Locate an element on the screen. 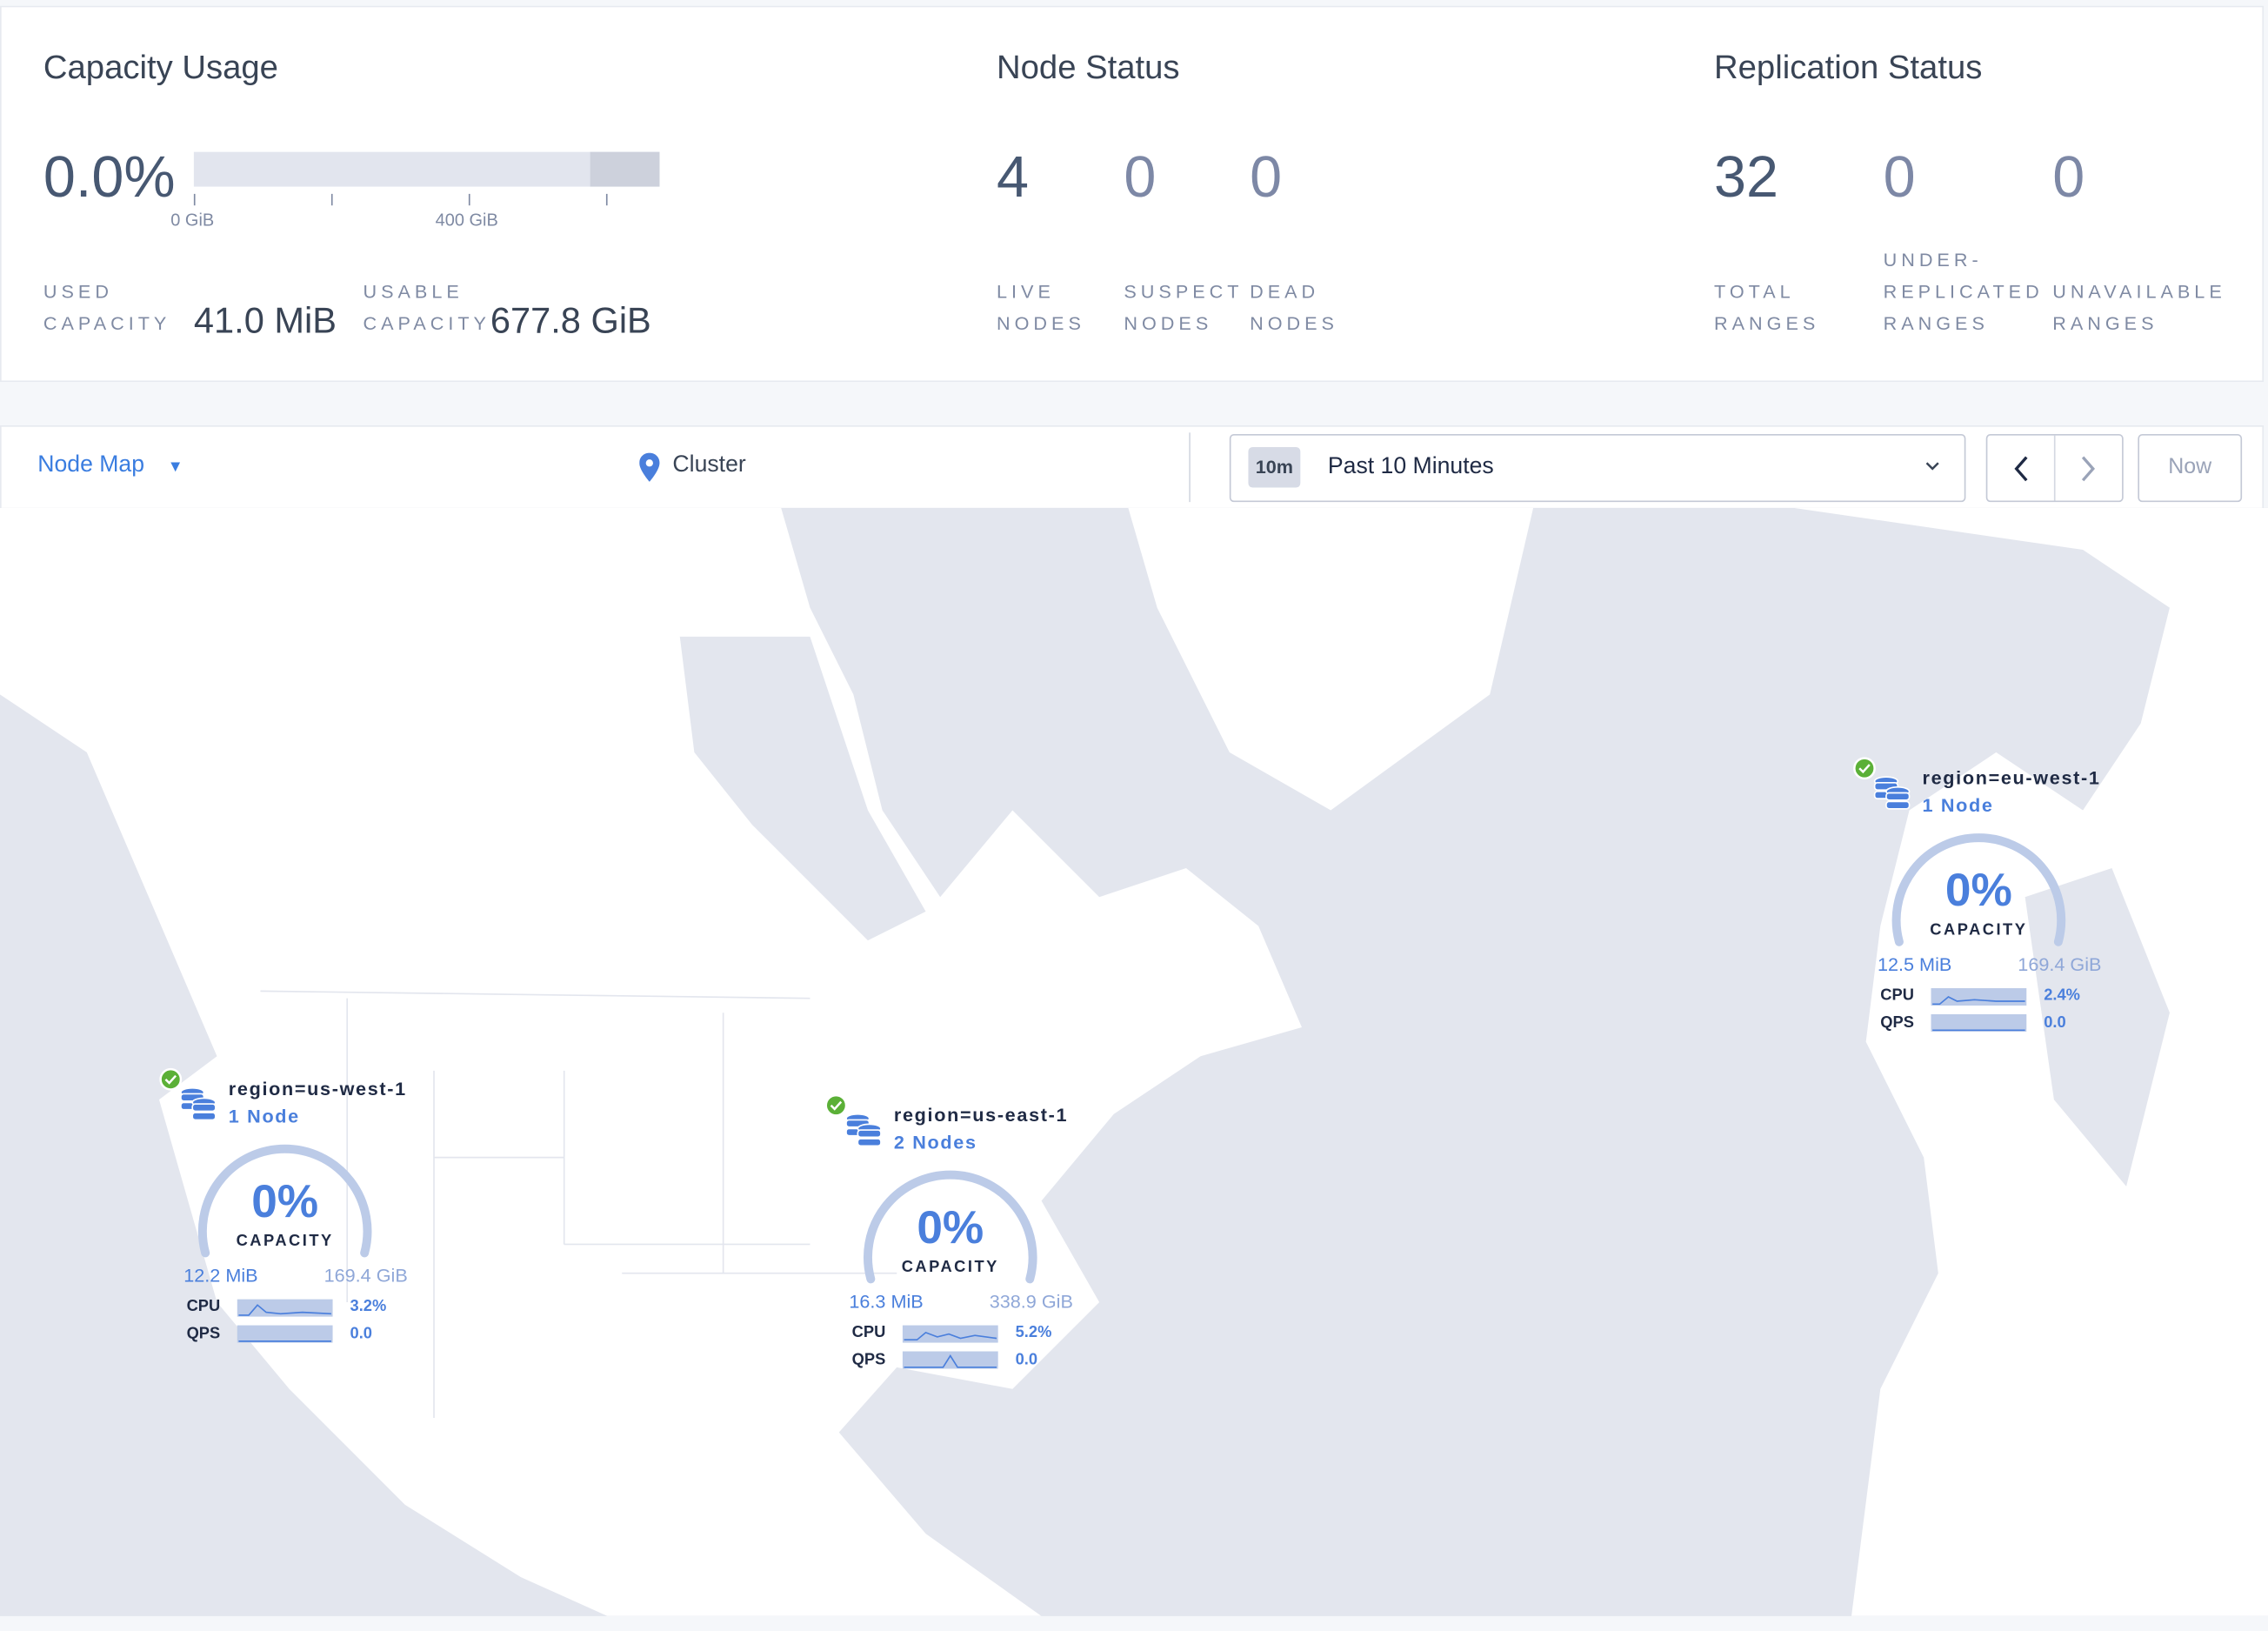 This screenshot has width=2268, height=1631. time-nav is located at coordinates (2054, 468).